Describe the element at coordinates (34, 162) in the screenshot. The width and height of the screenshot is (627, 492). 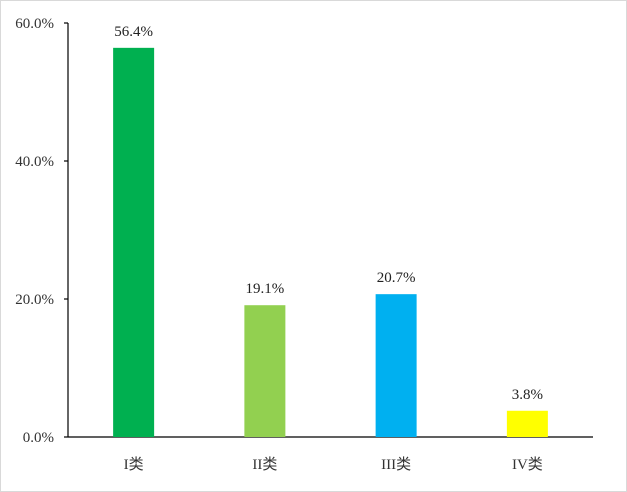
I see `y-tick-label: 40.0%` at that location.